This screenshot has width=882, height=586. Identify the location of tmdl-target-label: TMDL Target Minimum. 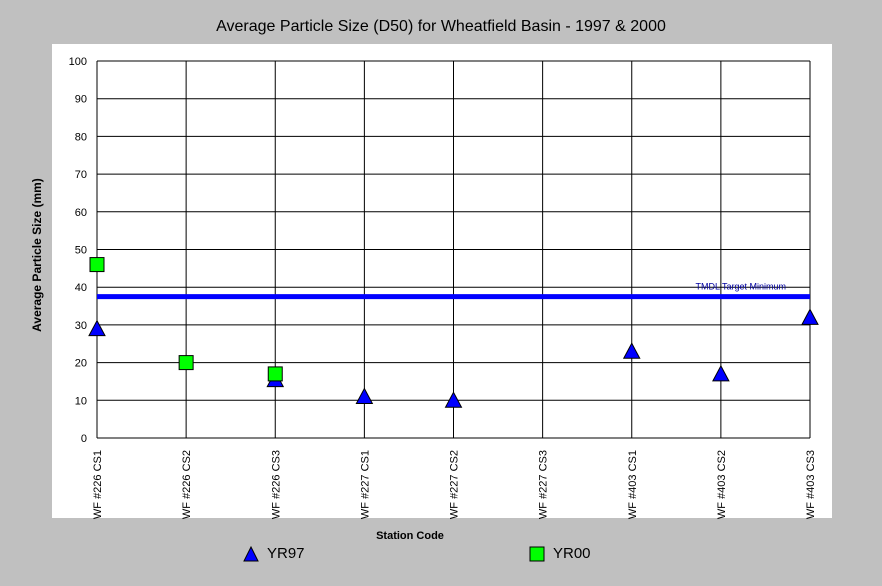
(740, 287).